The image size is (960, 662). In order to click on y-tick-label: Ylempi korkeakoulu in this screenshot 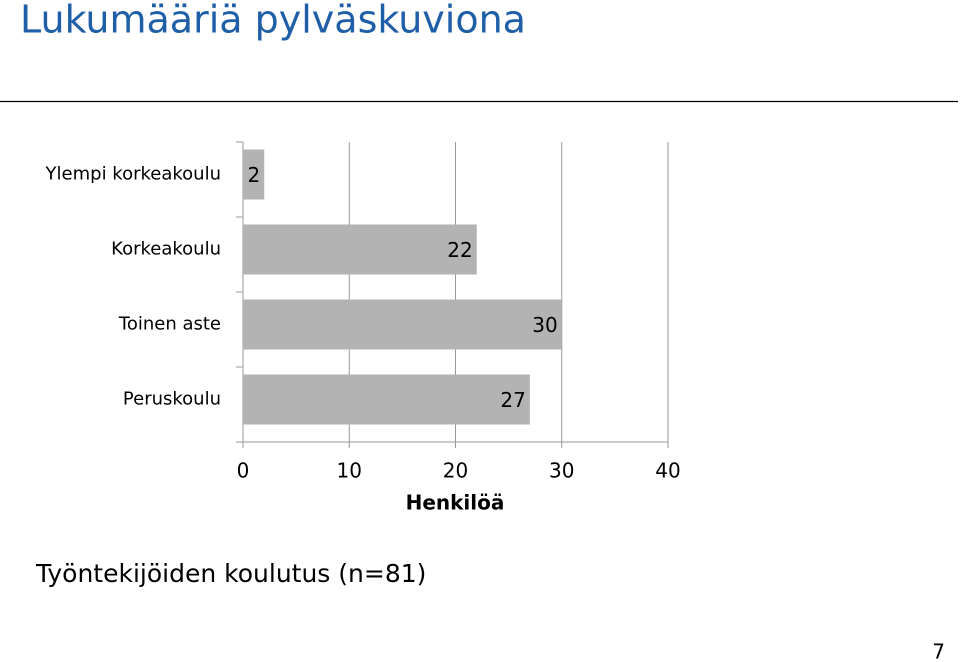, I will do `click(133, 174)`.